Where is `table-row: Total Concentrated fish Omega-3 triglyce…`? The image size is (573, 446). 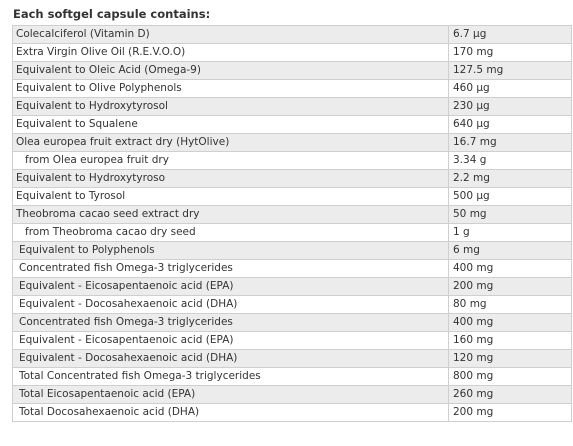
table-row: Total Concentrated fish Omega-3 triglyce… is located at coordinates (292, 376).